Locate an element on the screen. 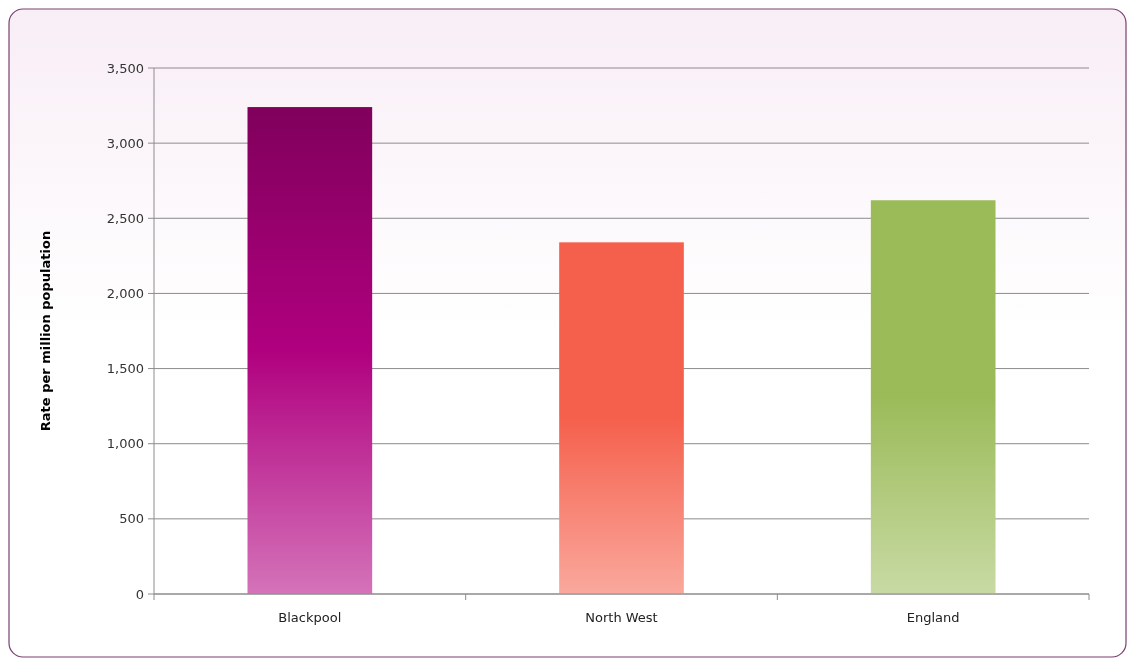 The width and height of the screenshot is (1135, 666). y-tick-label: 1,500 is located at coordinates (125, 369).